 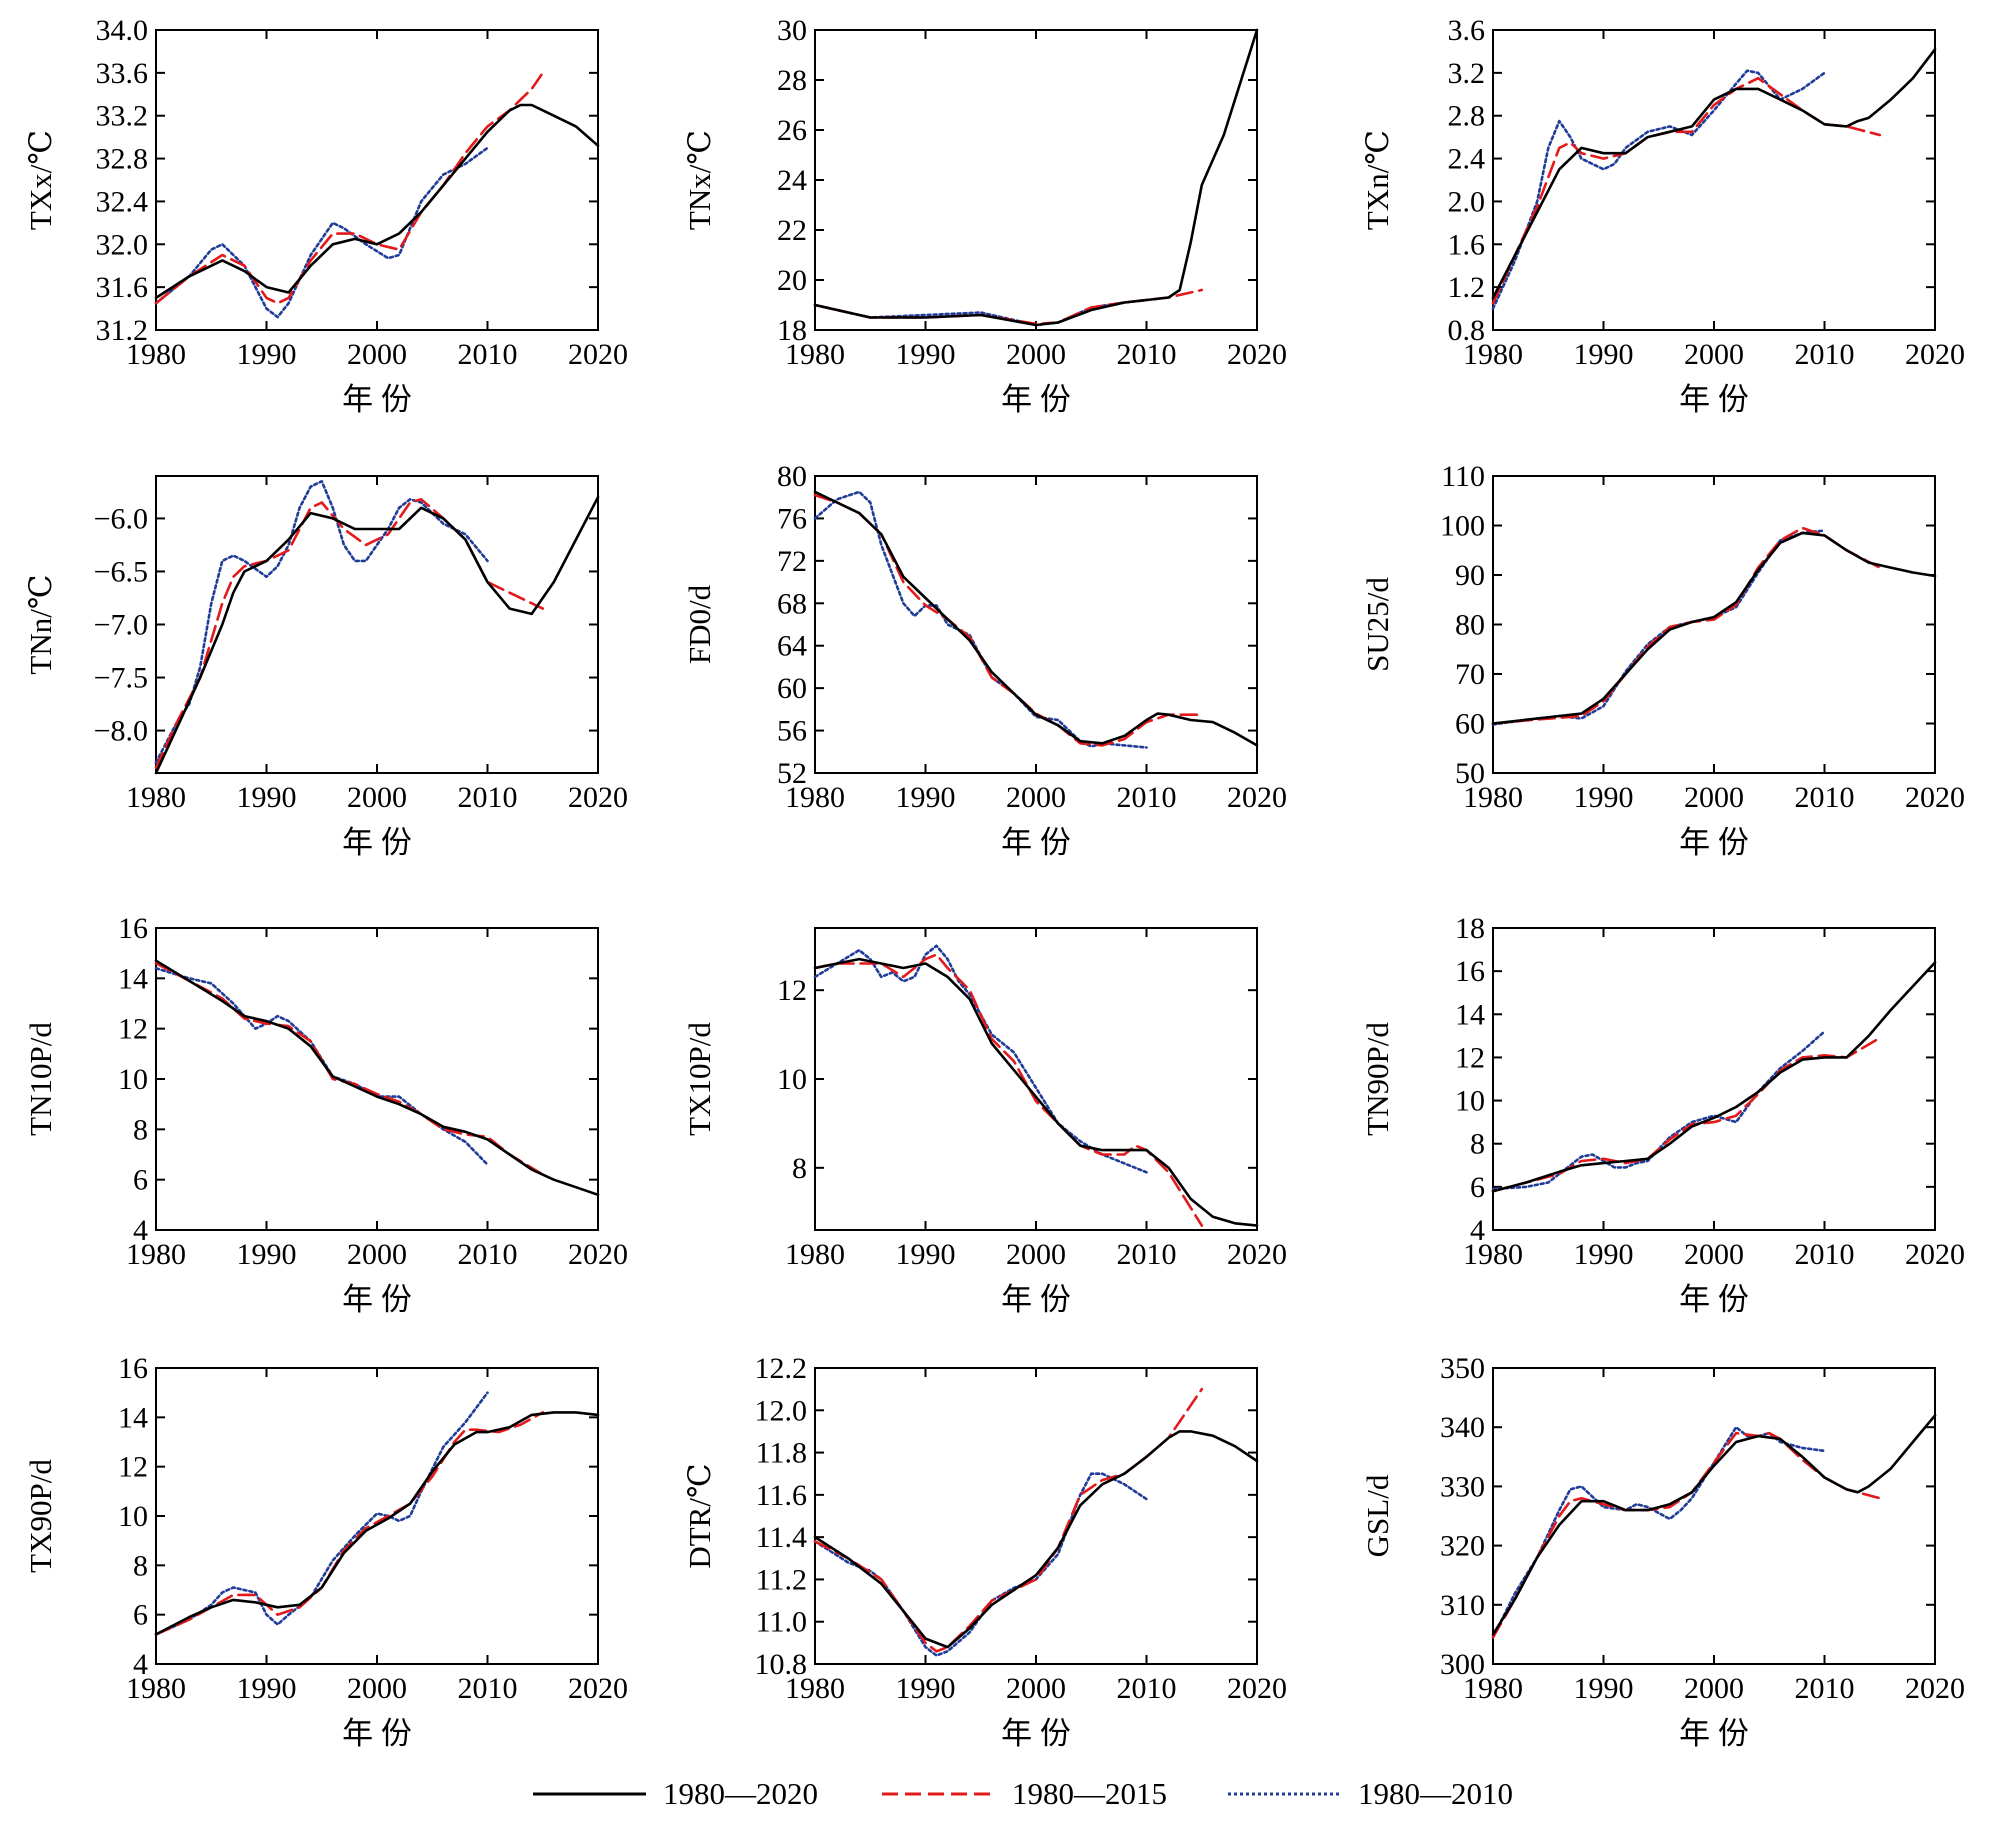 I want to click on y-tick-label: 2.8, so click(x=1467, y=116).